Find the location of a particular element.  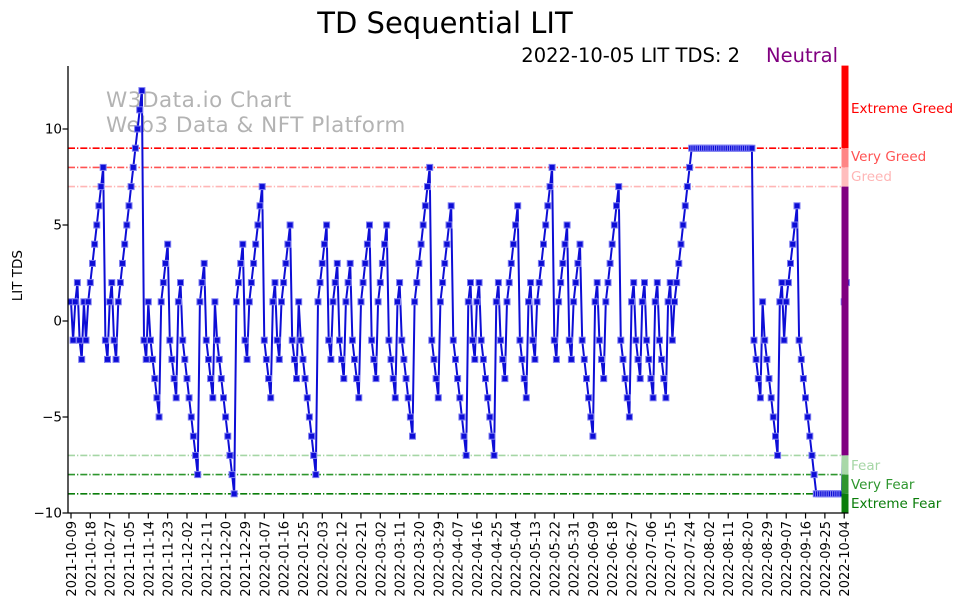

x-tick-label: 2022-03-20 is located at coordinates (420, 559).